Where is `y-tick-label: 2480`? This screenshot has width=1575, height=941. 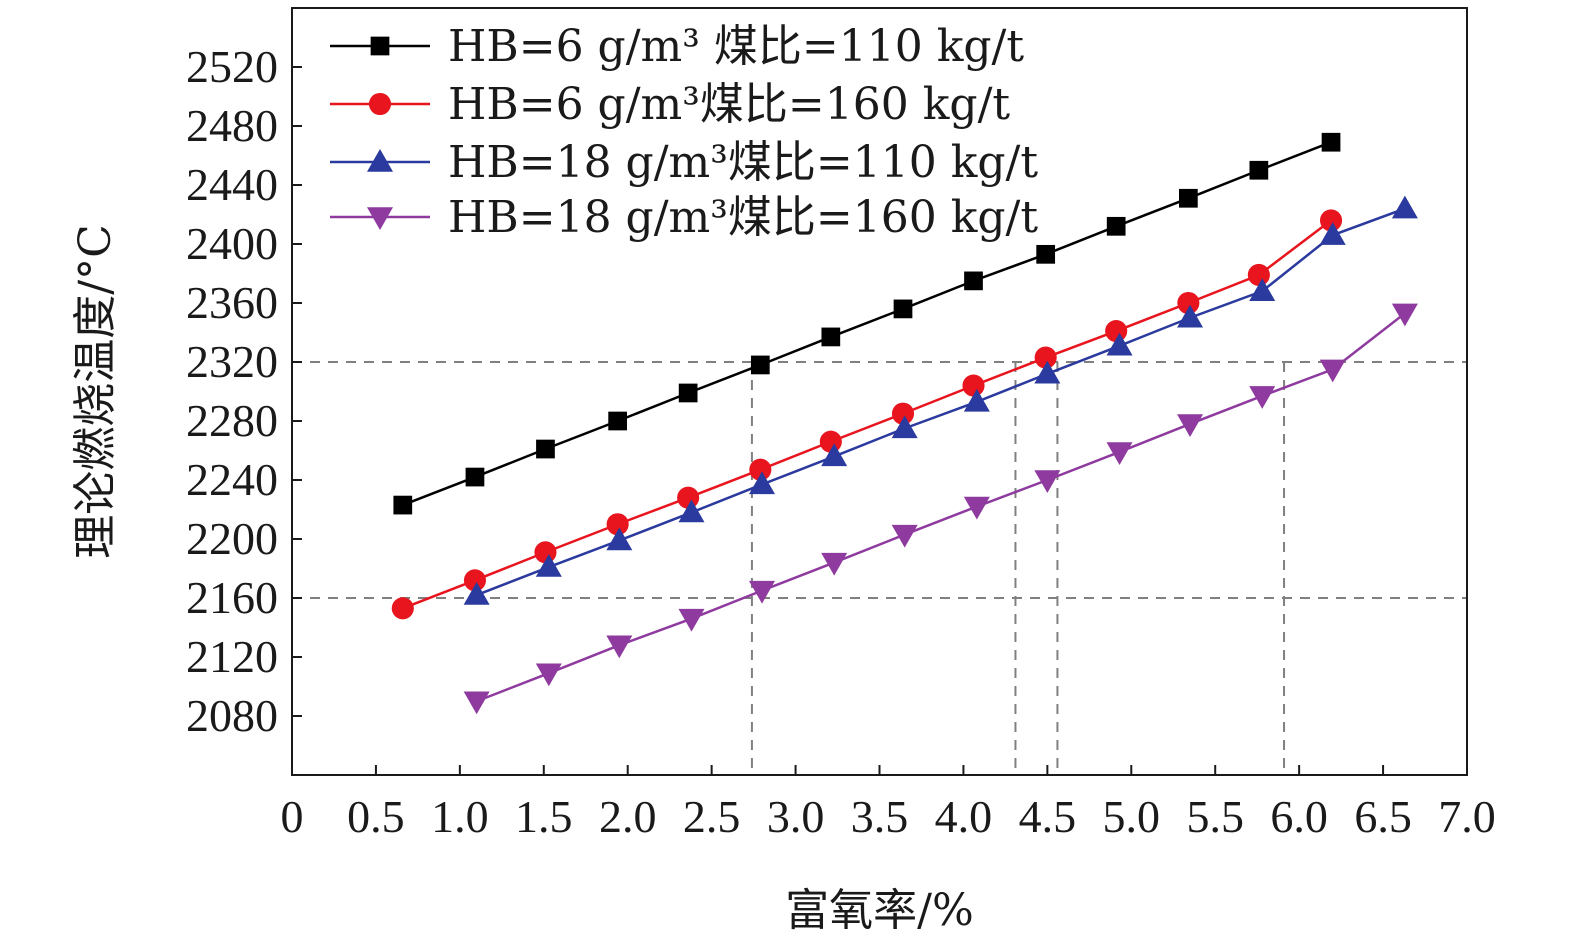
y-tick-label: 2480 is located at coordinates (232, 125).